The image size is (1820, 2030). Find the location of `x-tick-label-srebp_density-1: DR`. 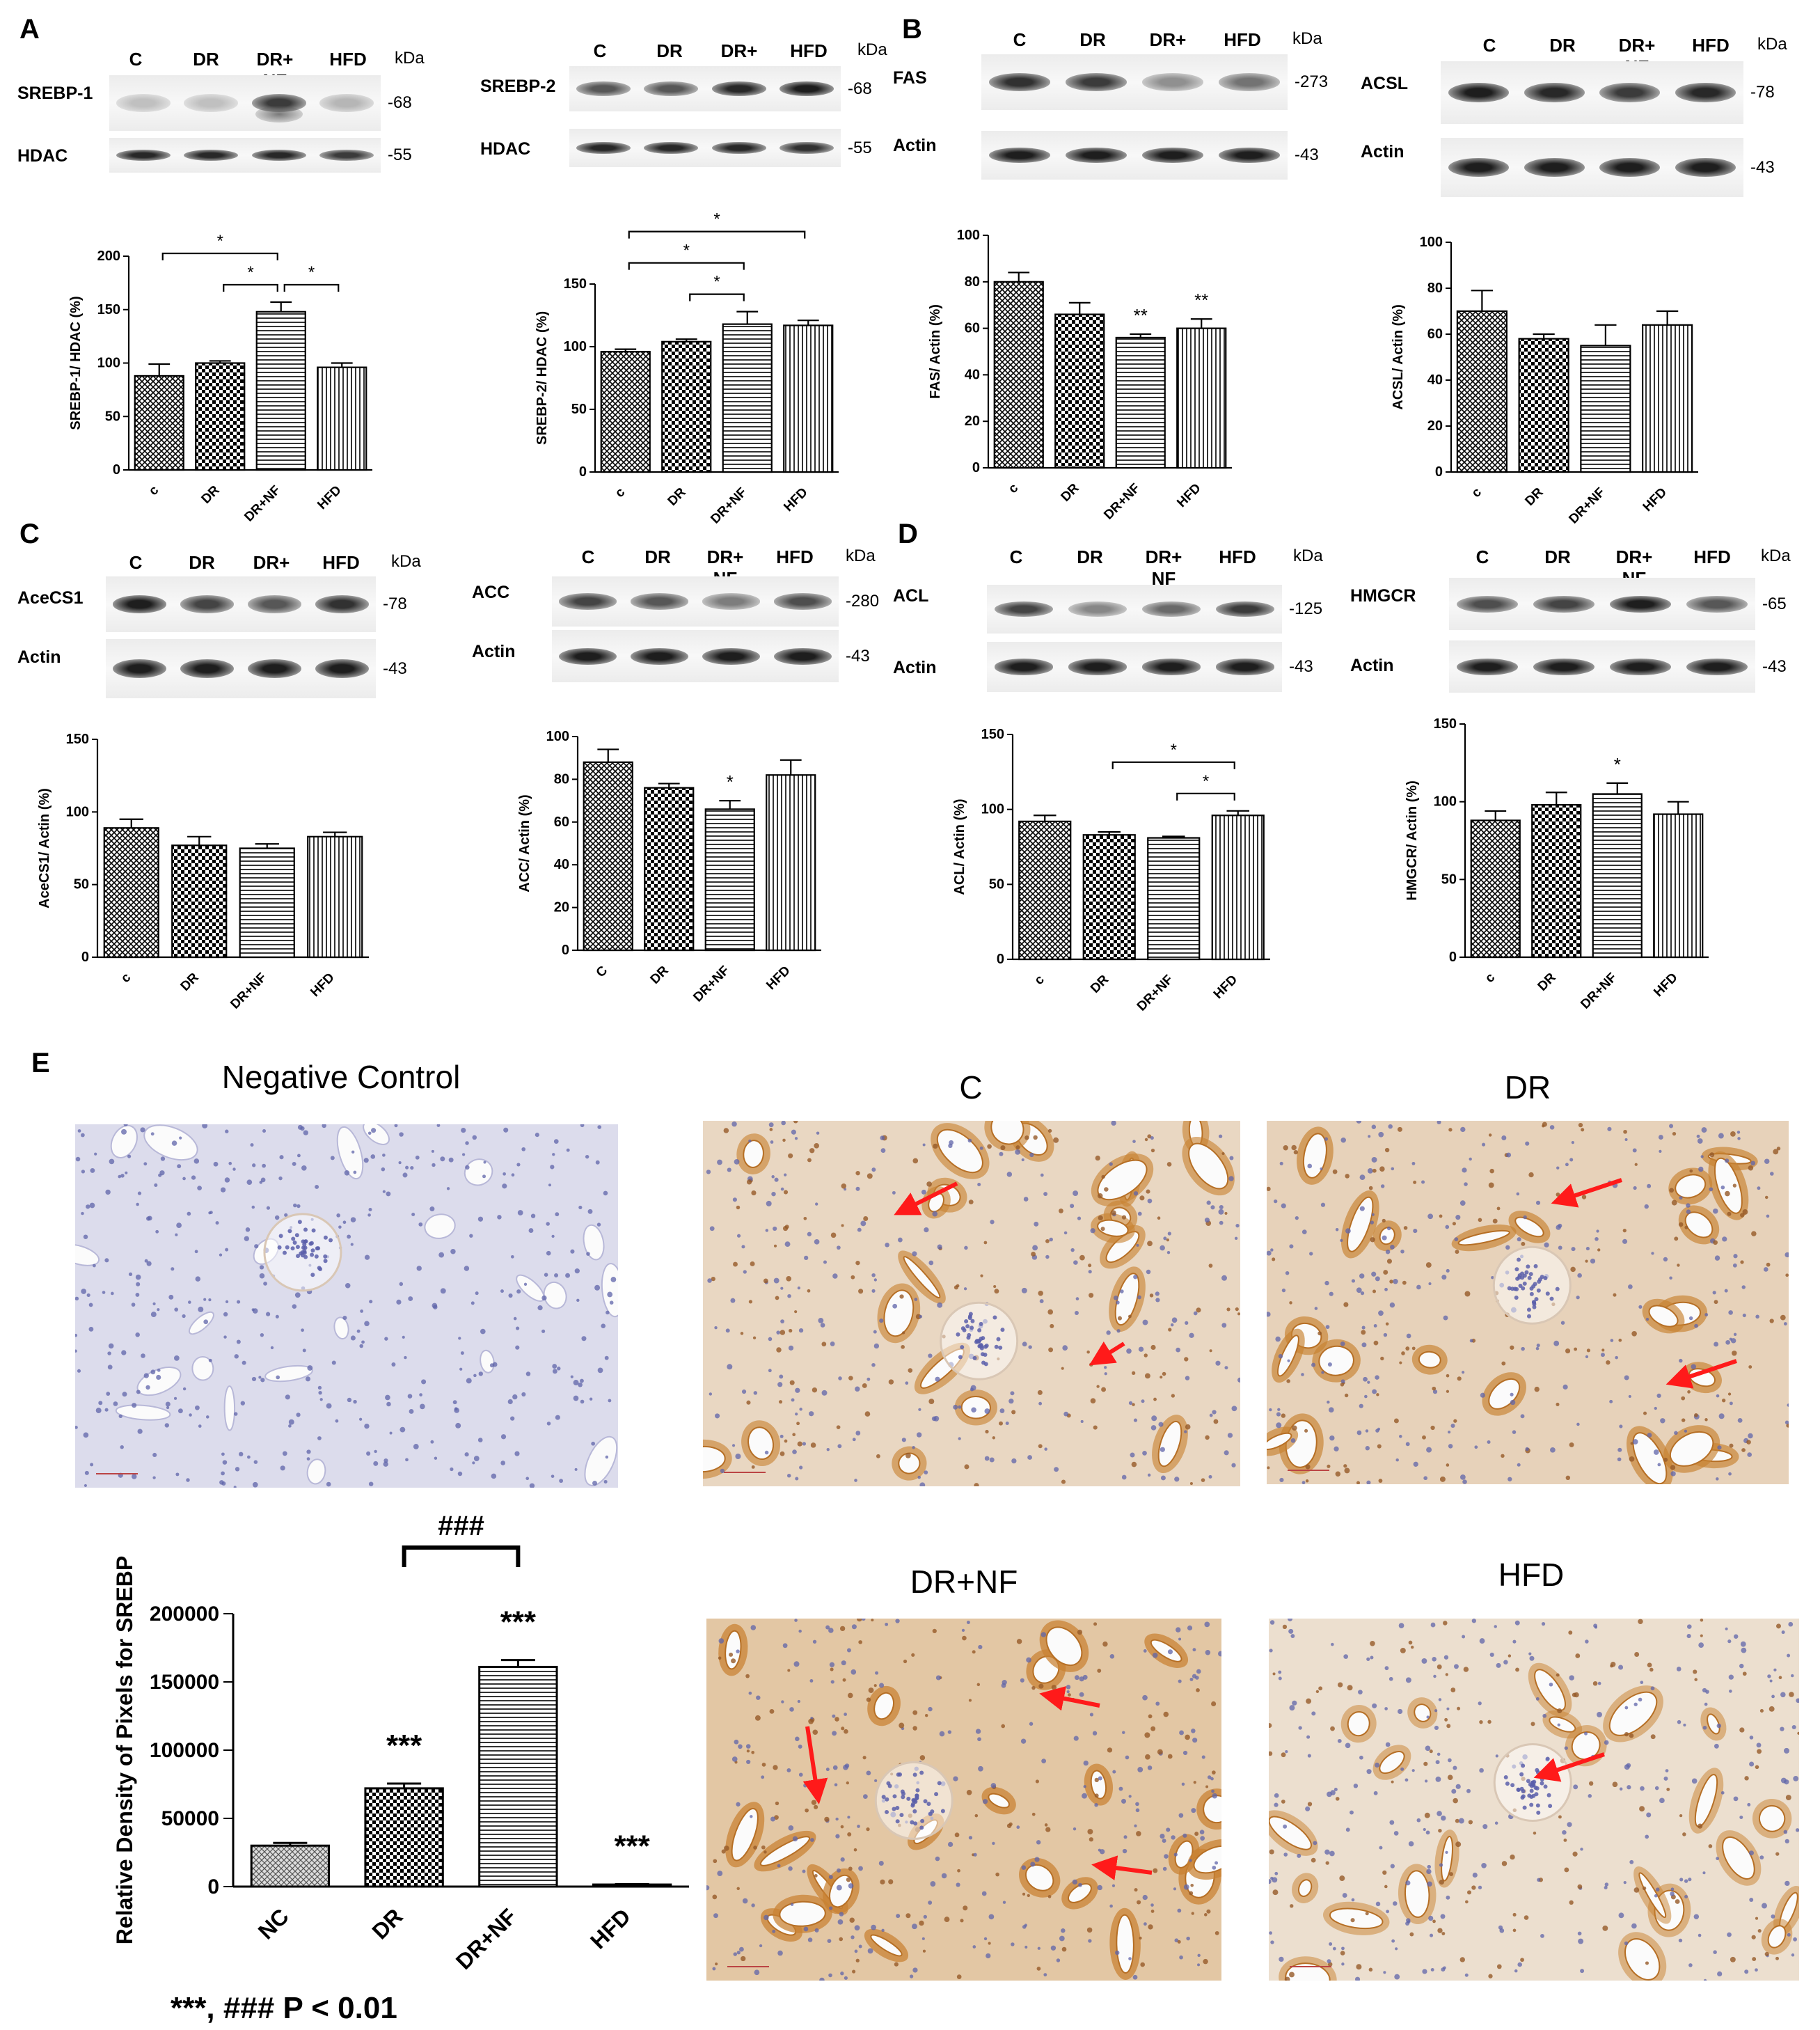

x-tick-label-srebp_density-1: DR is located at coordinates (387, 1924).